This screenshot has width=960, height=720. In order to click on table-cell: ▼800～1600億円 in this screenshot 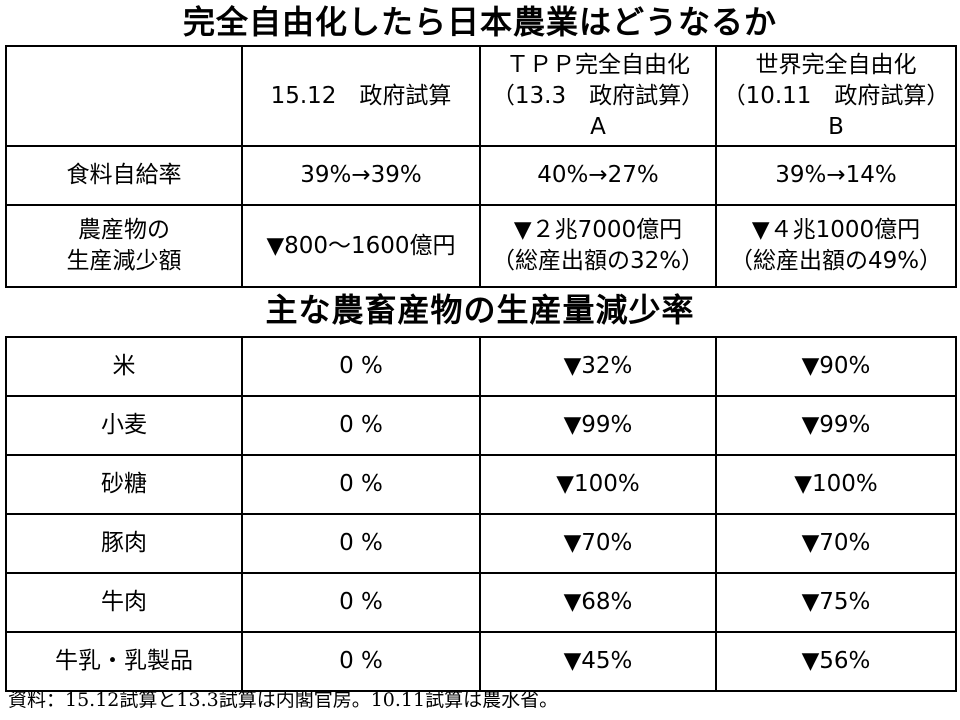, I will do `click(361, 246)`.